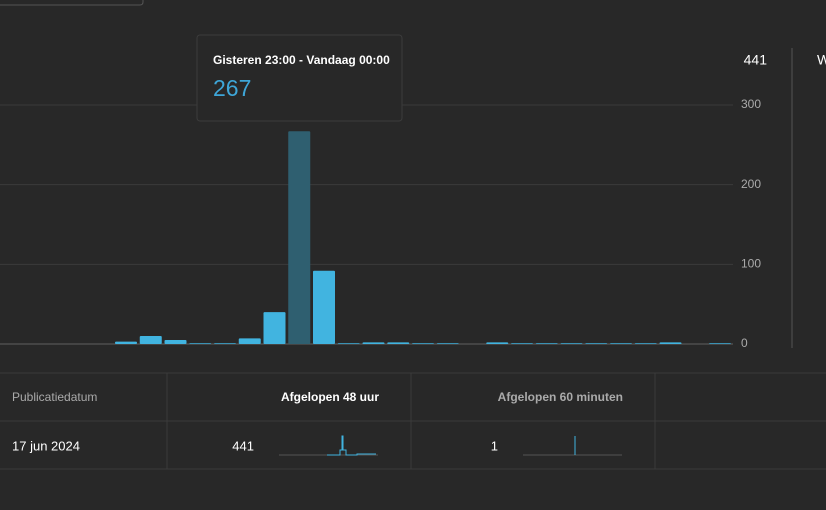  I want to click on tooltip-box, so click(299, 78).